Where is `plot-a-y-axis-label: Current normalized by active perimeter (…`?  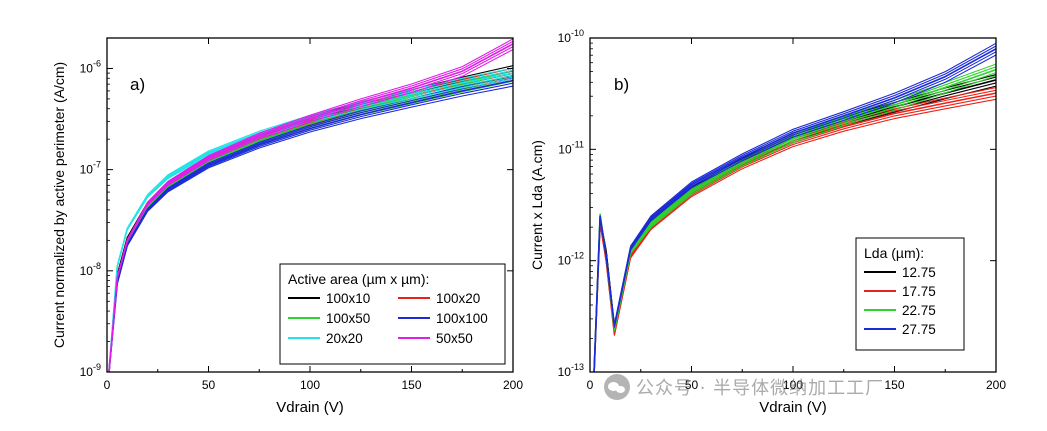 plot-a-y-axis-label: Current normalized by active perimeter (… is located at coordinates (59, 205).